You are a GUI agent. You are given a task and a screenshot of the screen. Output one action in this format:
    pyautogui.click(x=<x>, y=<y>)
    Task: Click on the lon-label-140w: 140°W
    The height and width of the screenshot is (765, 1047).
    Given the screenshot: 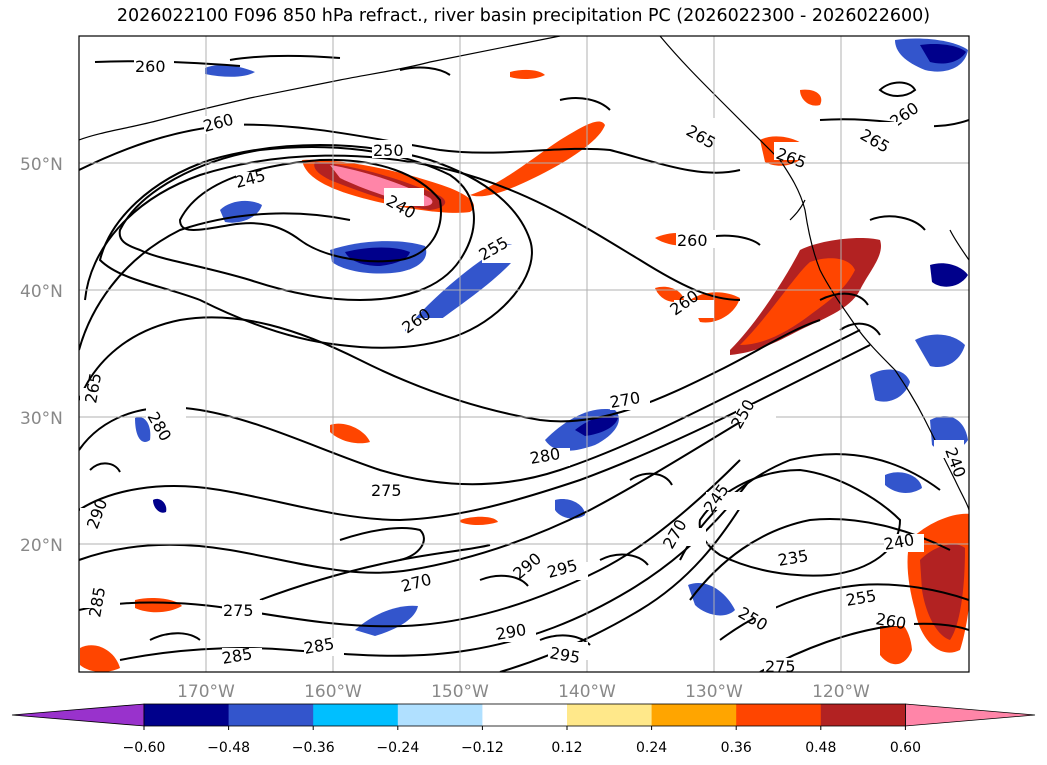 What is the action you would take?
    pyautogui.click(x=587, y=692)
    